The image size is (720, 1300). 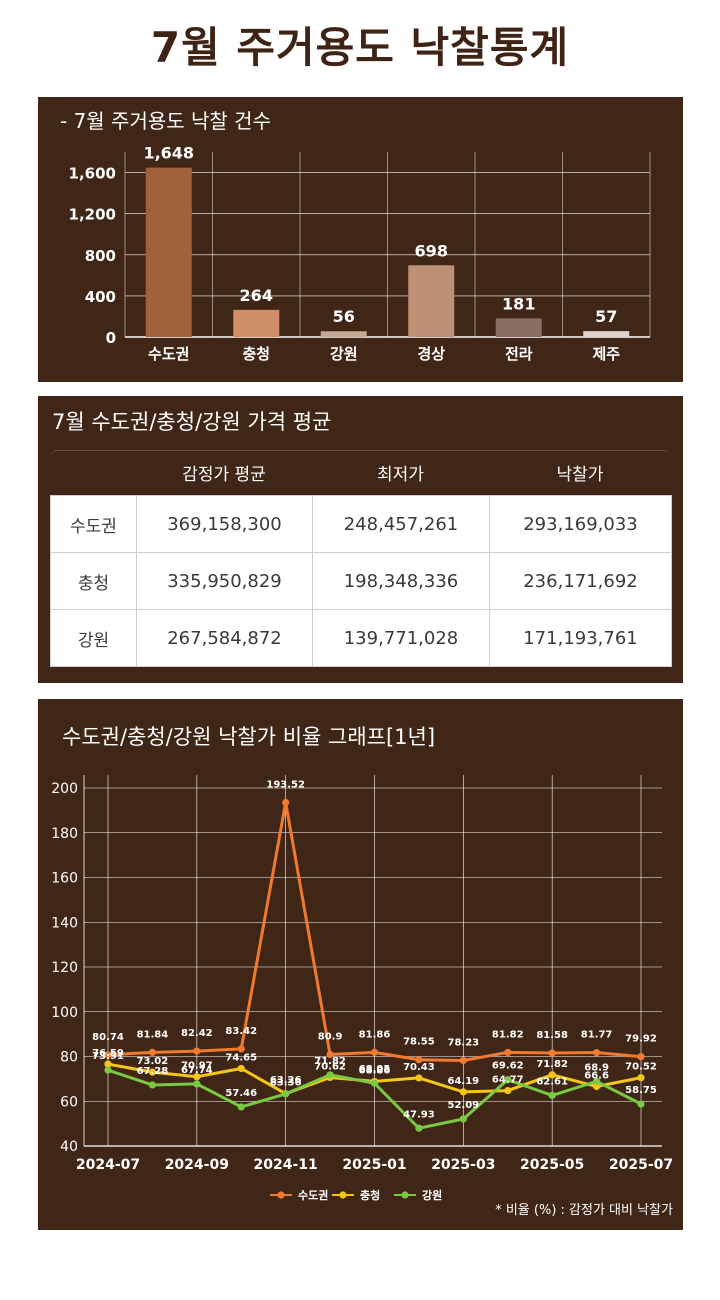 I want to click on line-ytick-label: 60, so click(x=69, y=1102).